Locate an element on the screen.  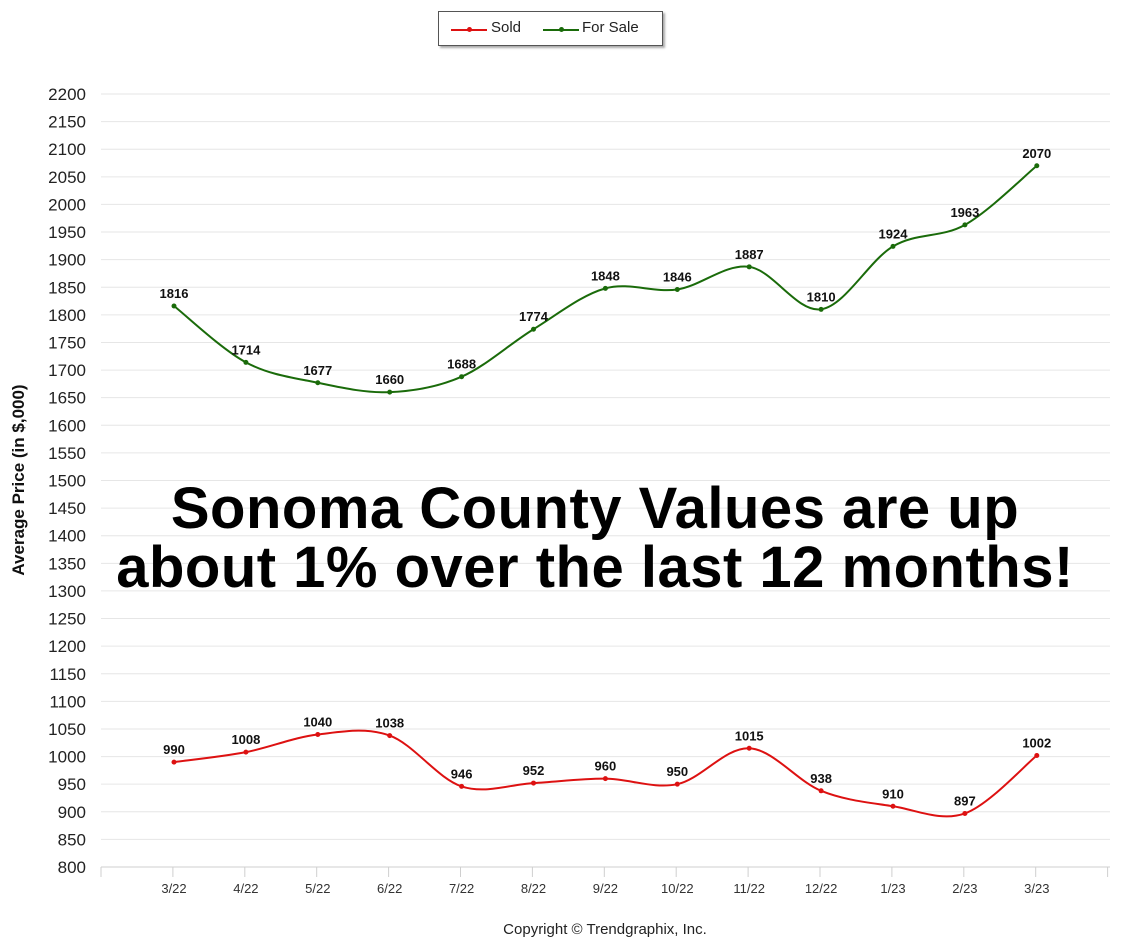
data-label-sold: 1002 is located at coordinates (1036, 742).